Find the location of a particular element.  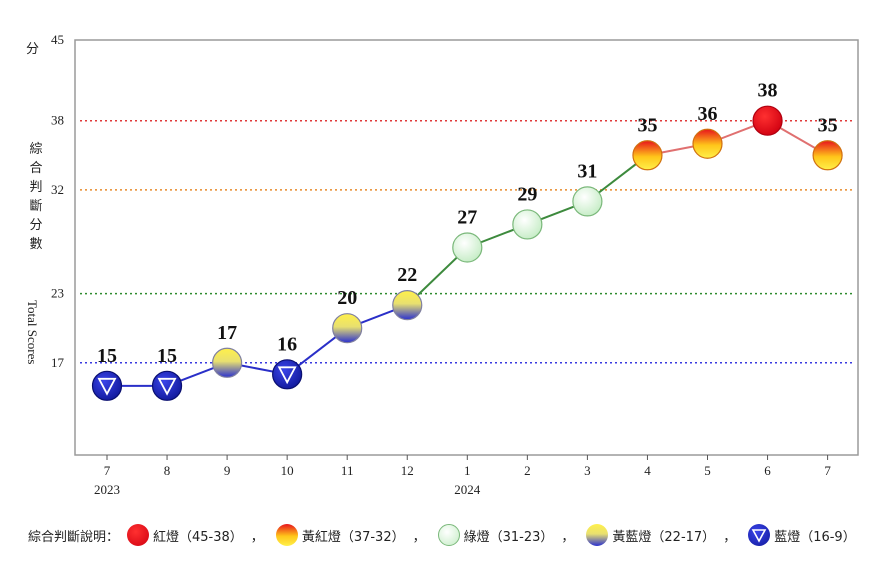

x-tick-label: 3 is located at coordinates (587, 470).